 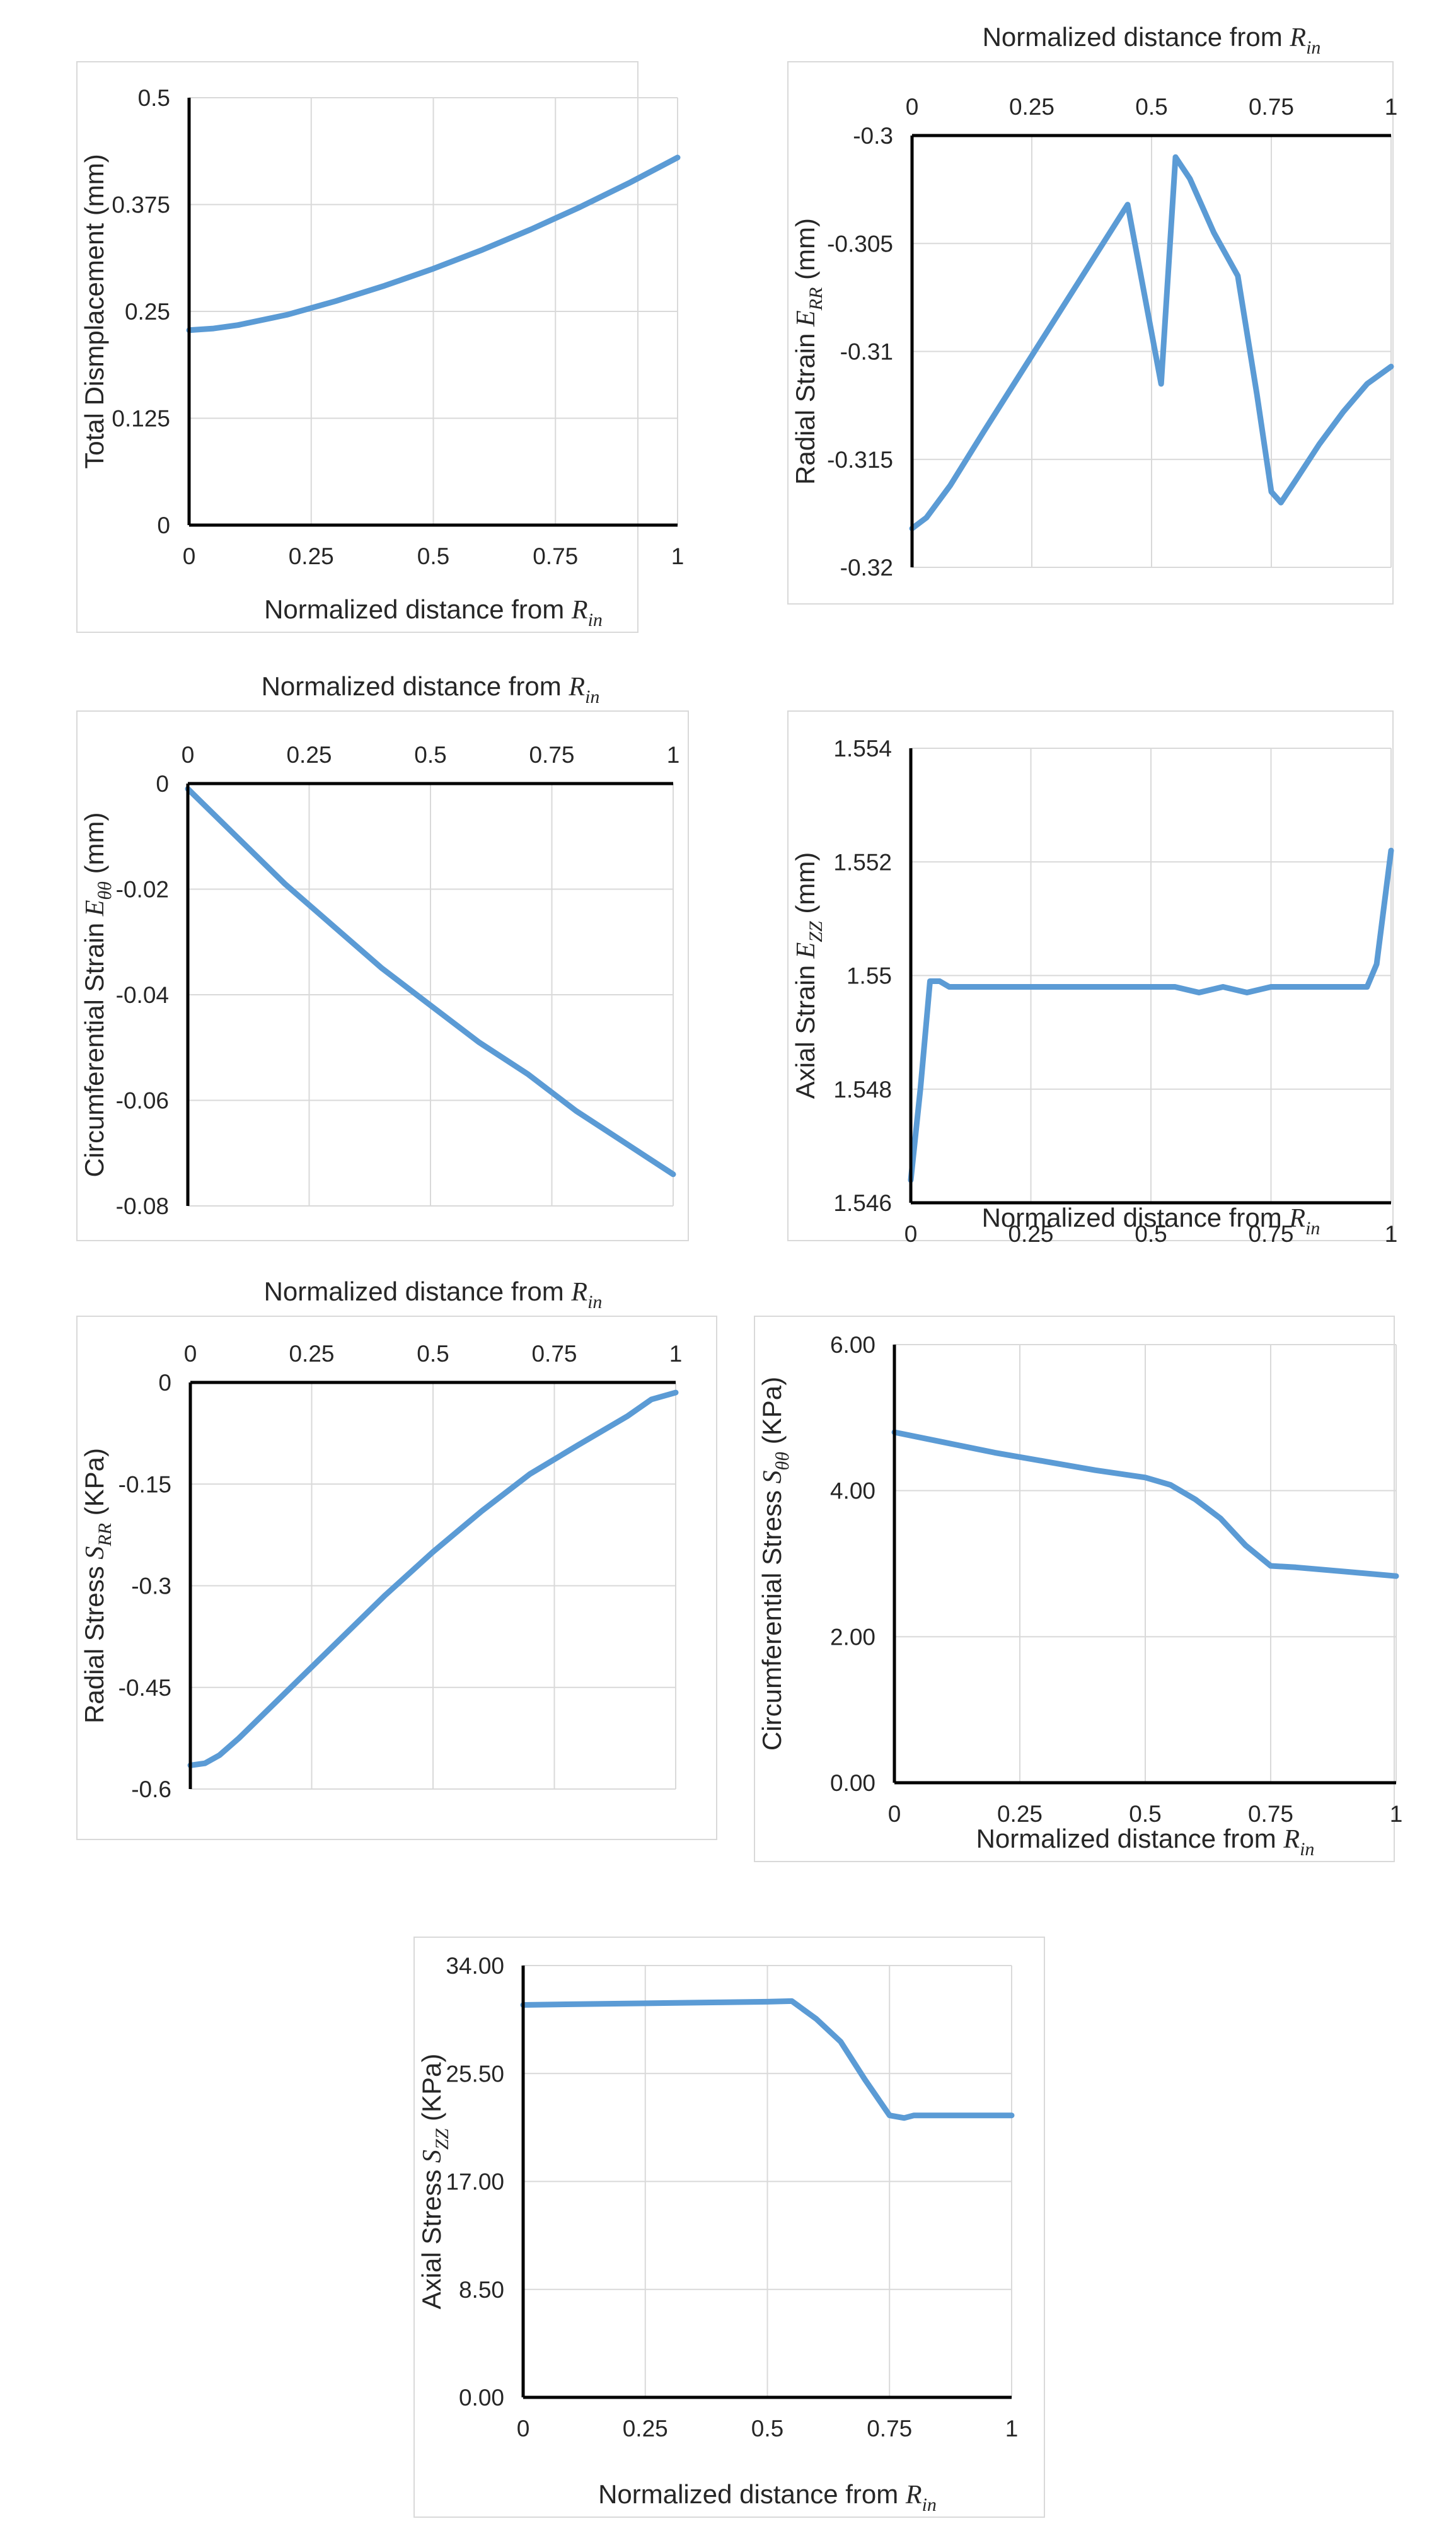 I want to click on y-axis-title: Axial Strain EZZ (mm), so click(x=808, y=976).